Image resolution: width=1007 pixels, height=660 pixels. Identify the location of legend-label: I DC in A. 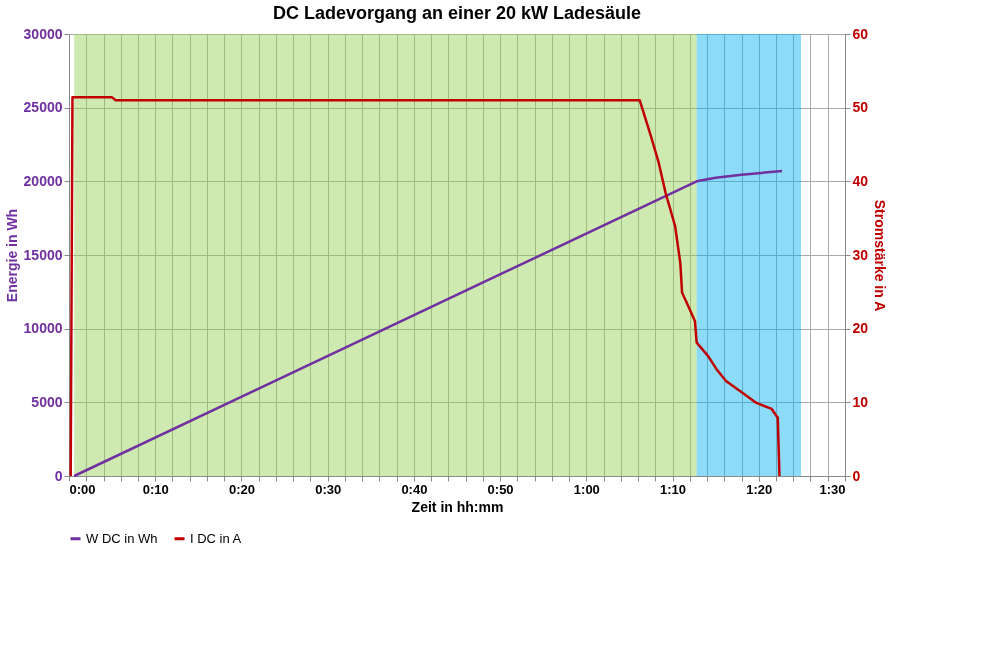
(216, 538).